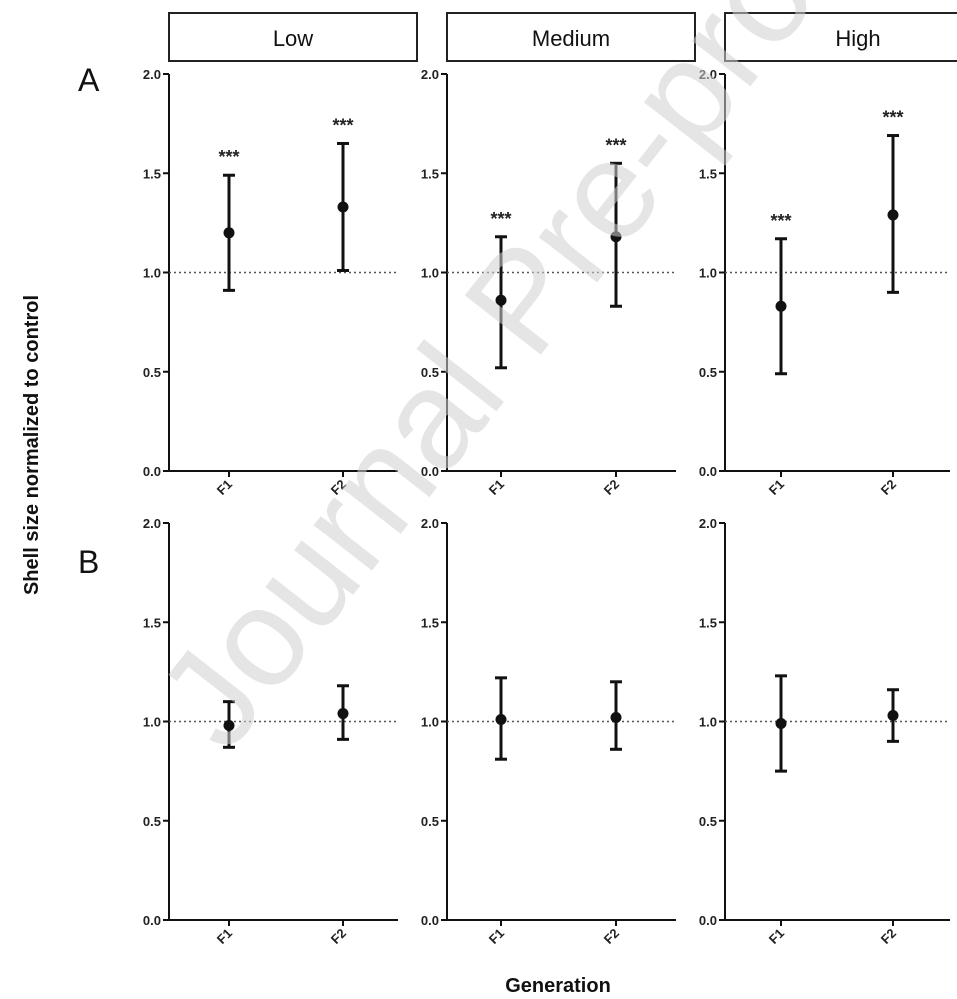 The width and height of the screenshot is (957, 999). I want to click on x-axis-title: Generation, so click(558, 986).